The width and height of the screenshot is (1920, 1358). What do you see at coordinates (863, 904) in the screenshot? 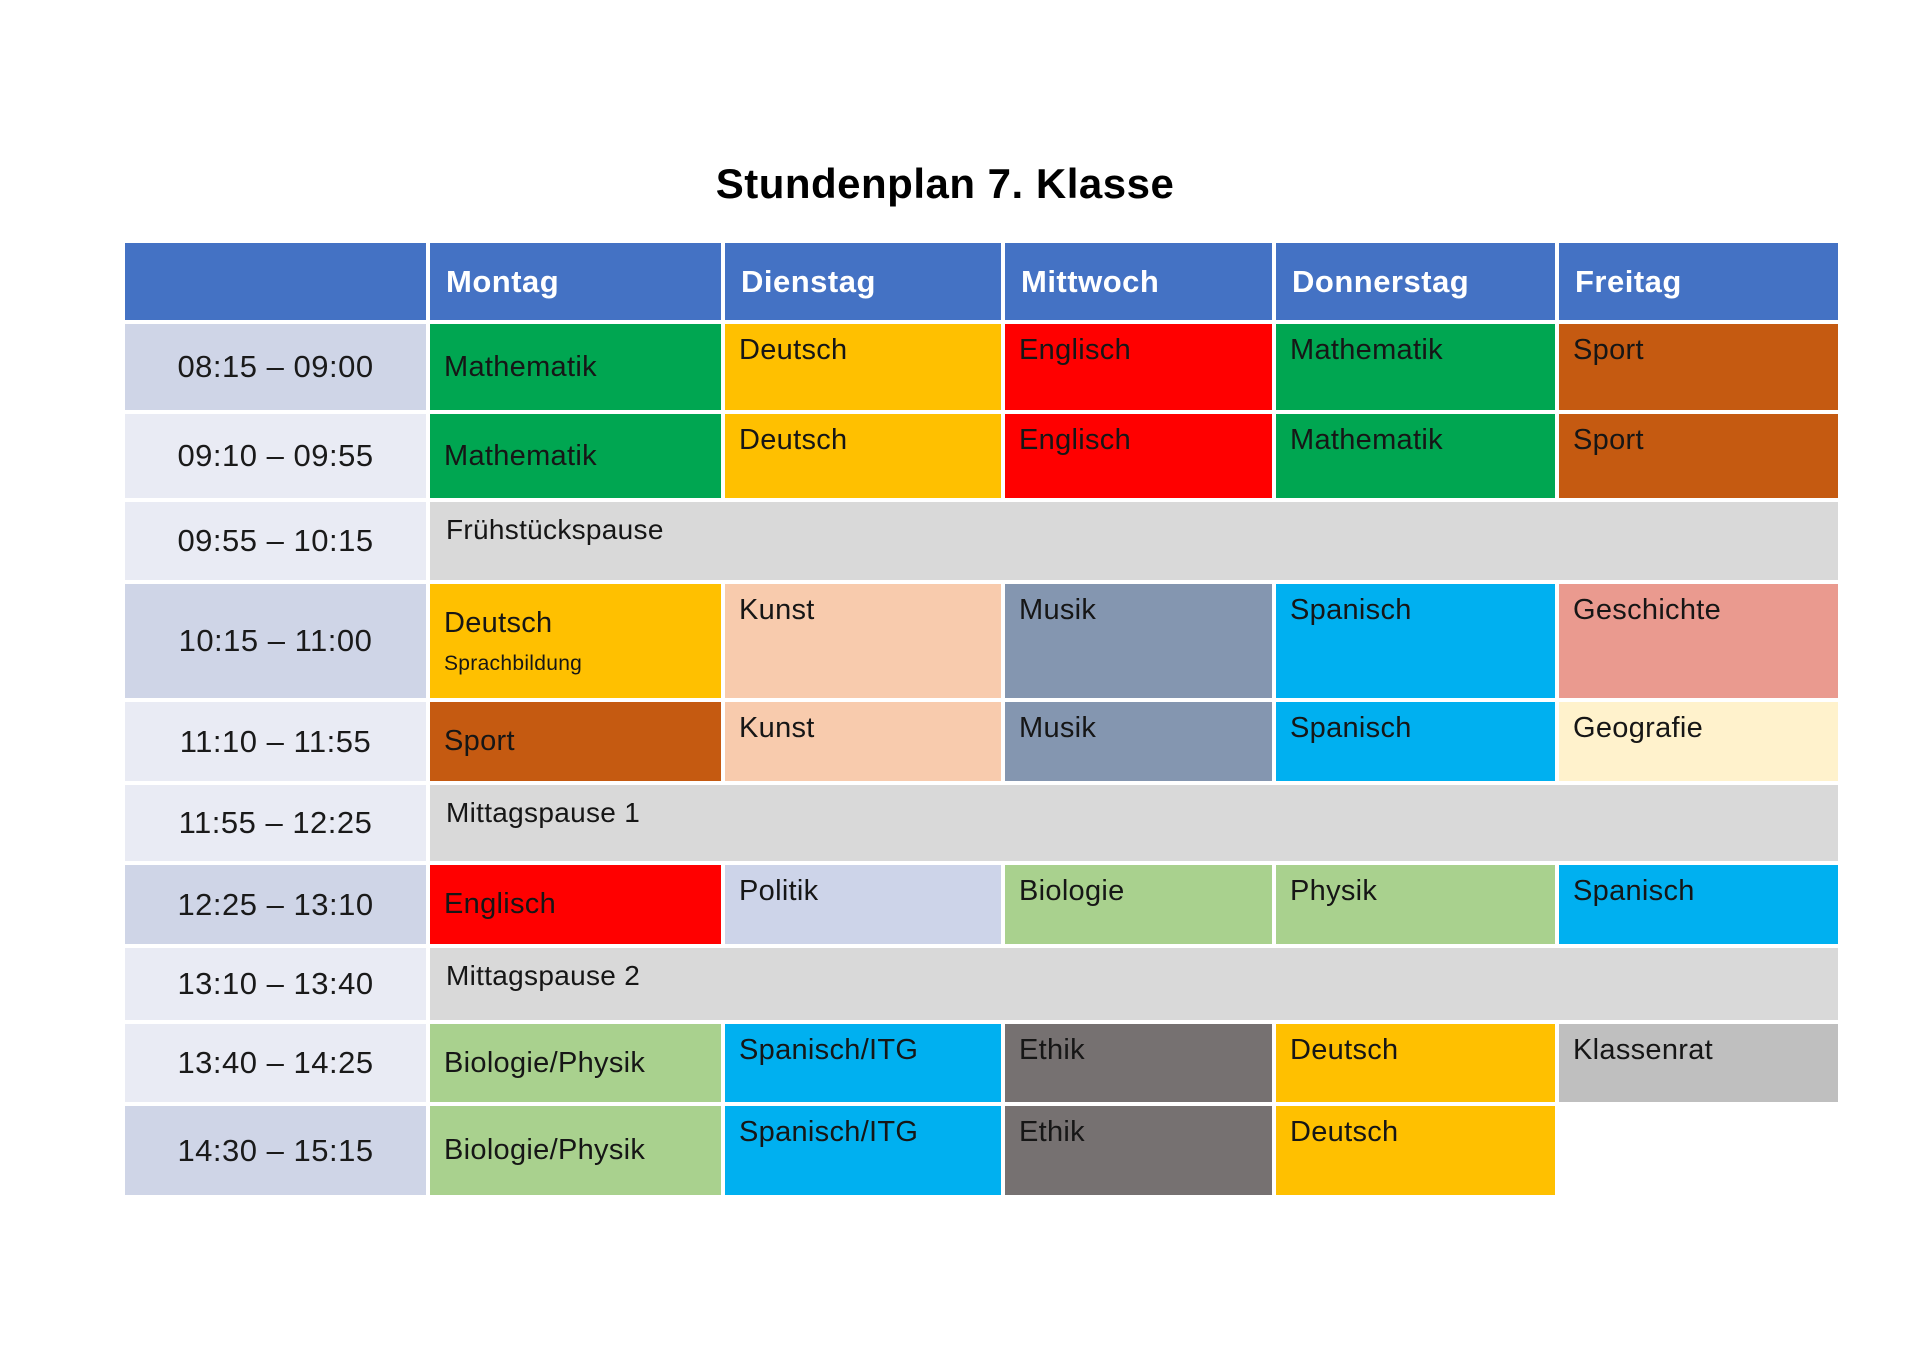
I see `subject-cell: Politik` at bounding box center [863, 904].